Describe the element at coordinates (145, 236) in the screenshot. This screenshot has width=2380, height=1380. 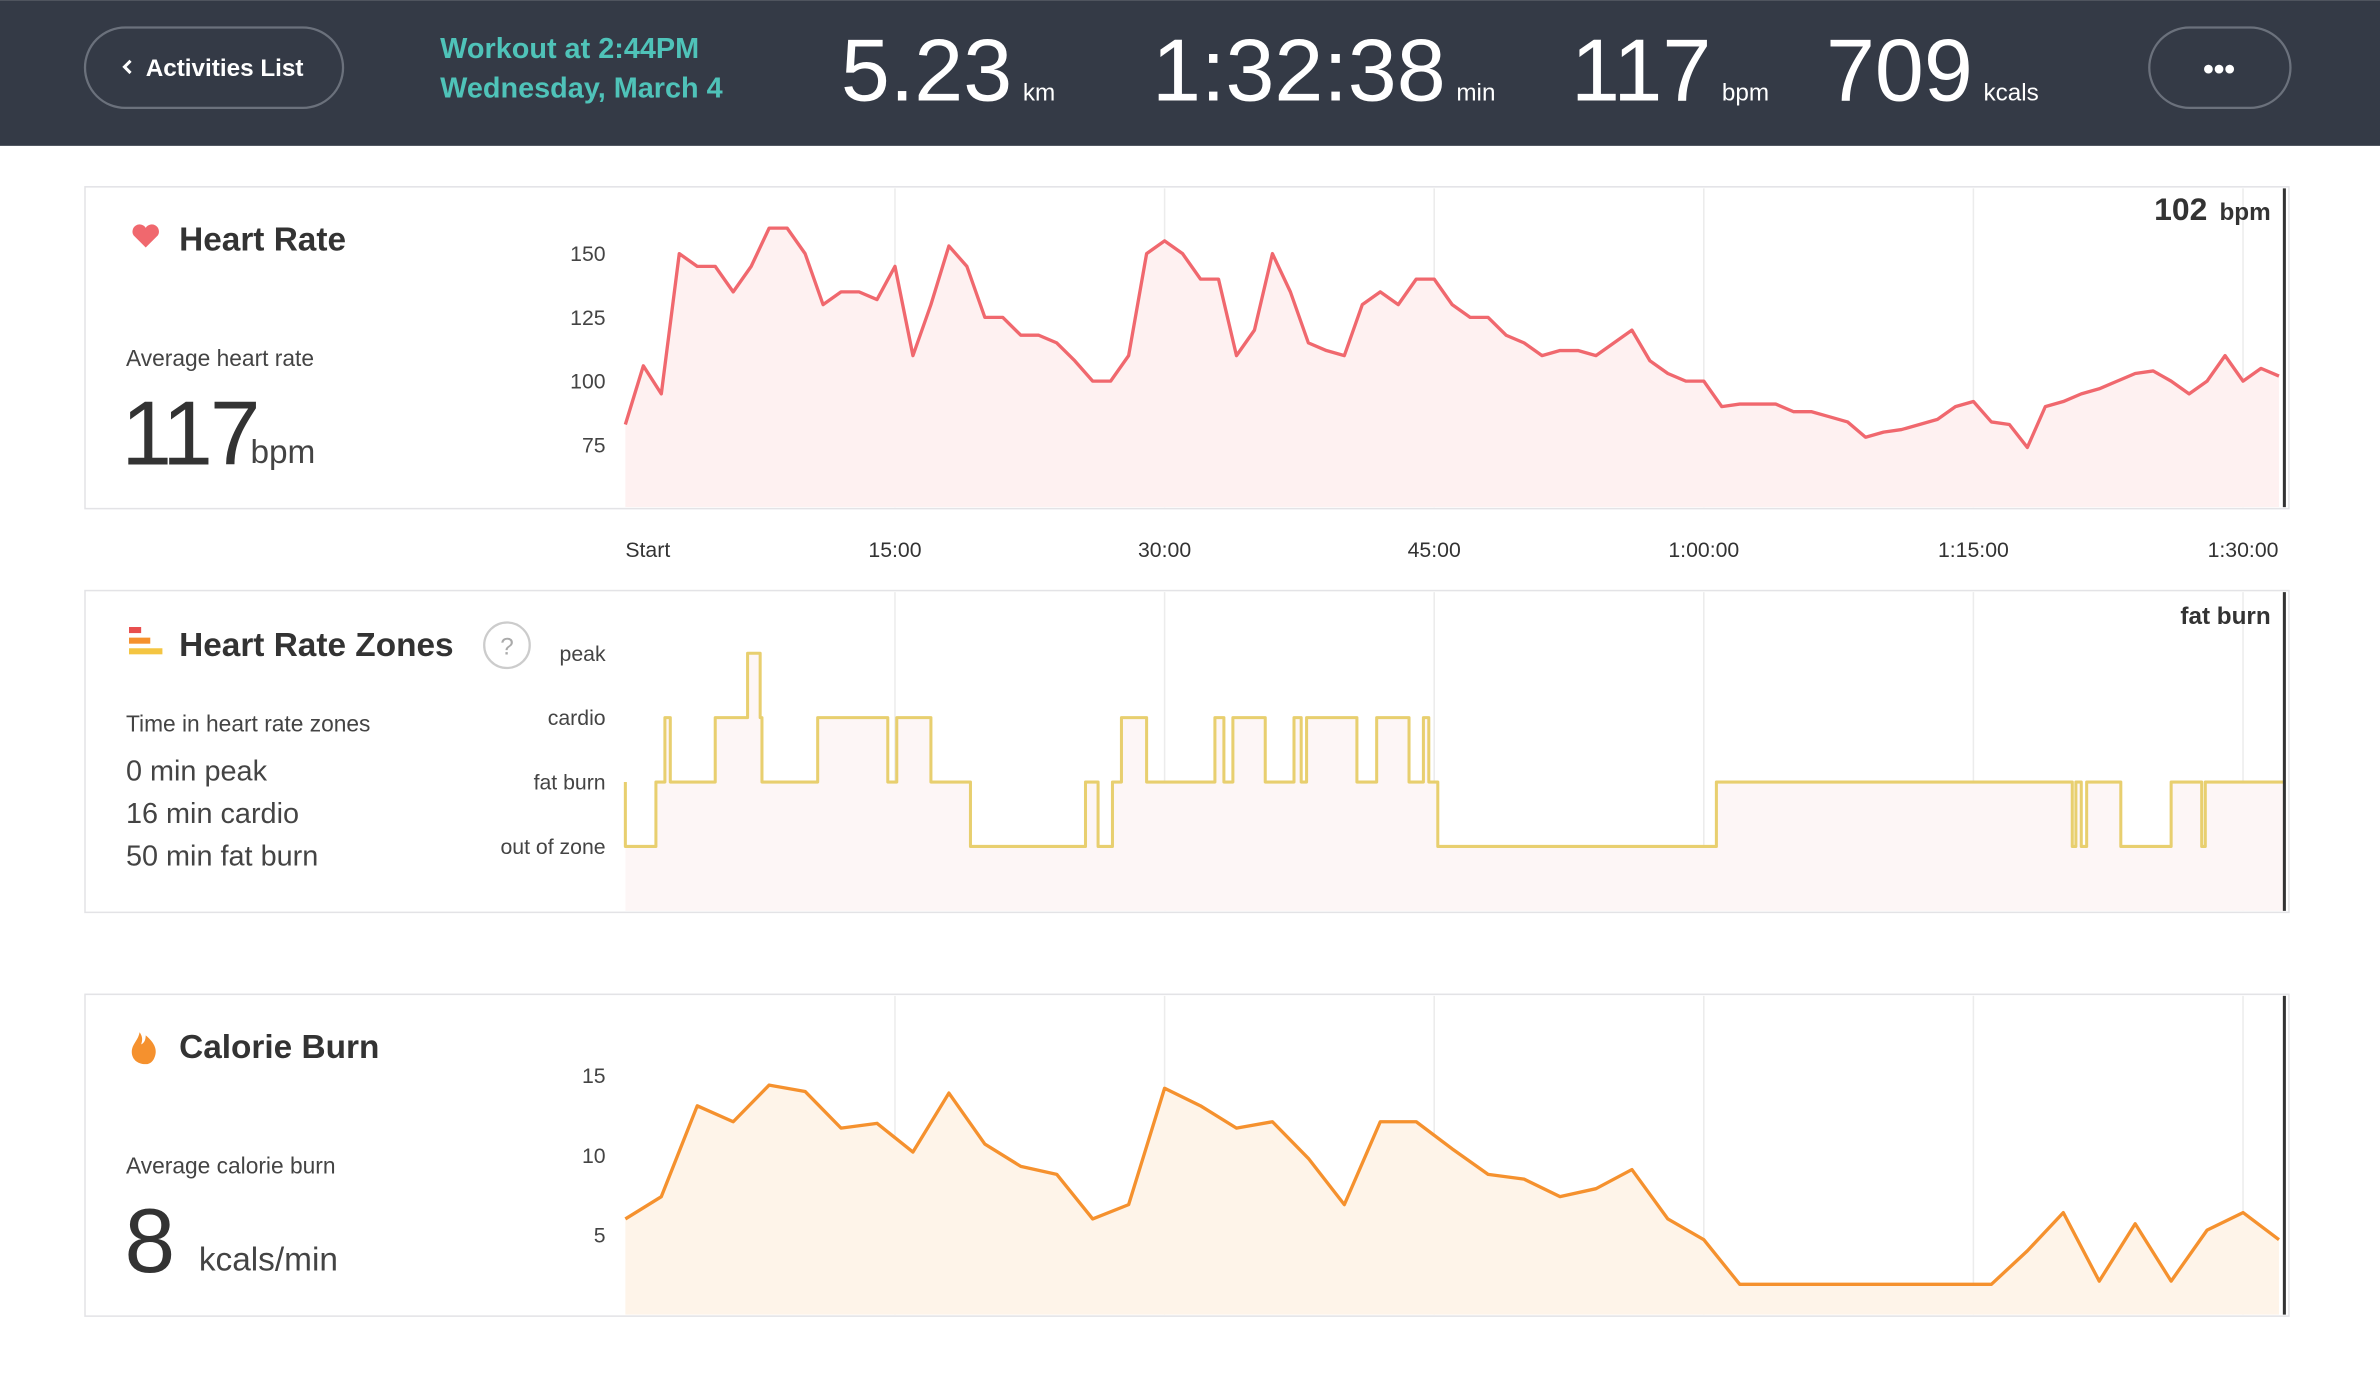
I see `heart-icon` at that location.